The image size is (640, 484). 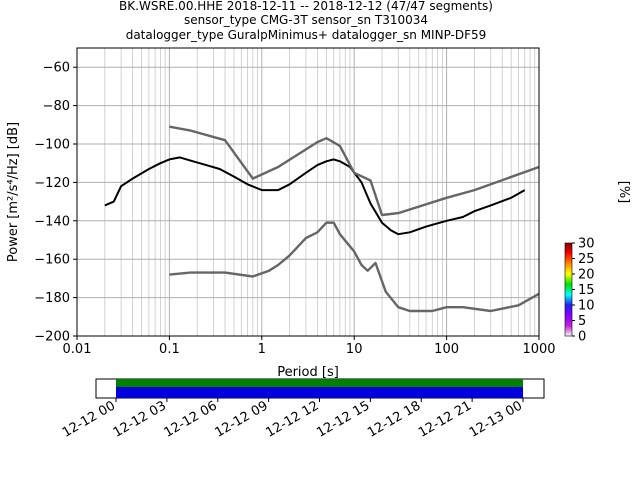 What do you see at coordinates (242, 419) in the screenshot?
I see `timeline-tick-label: 12-12 09` at bounding box center [242, 419].